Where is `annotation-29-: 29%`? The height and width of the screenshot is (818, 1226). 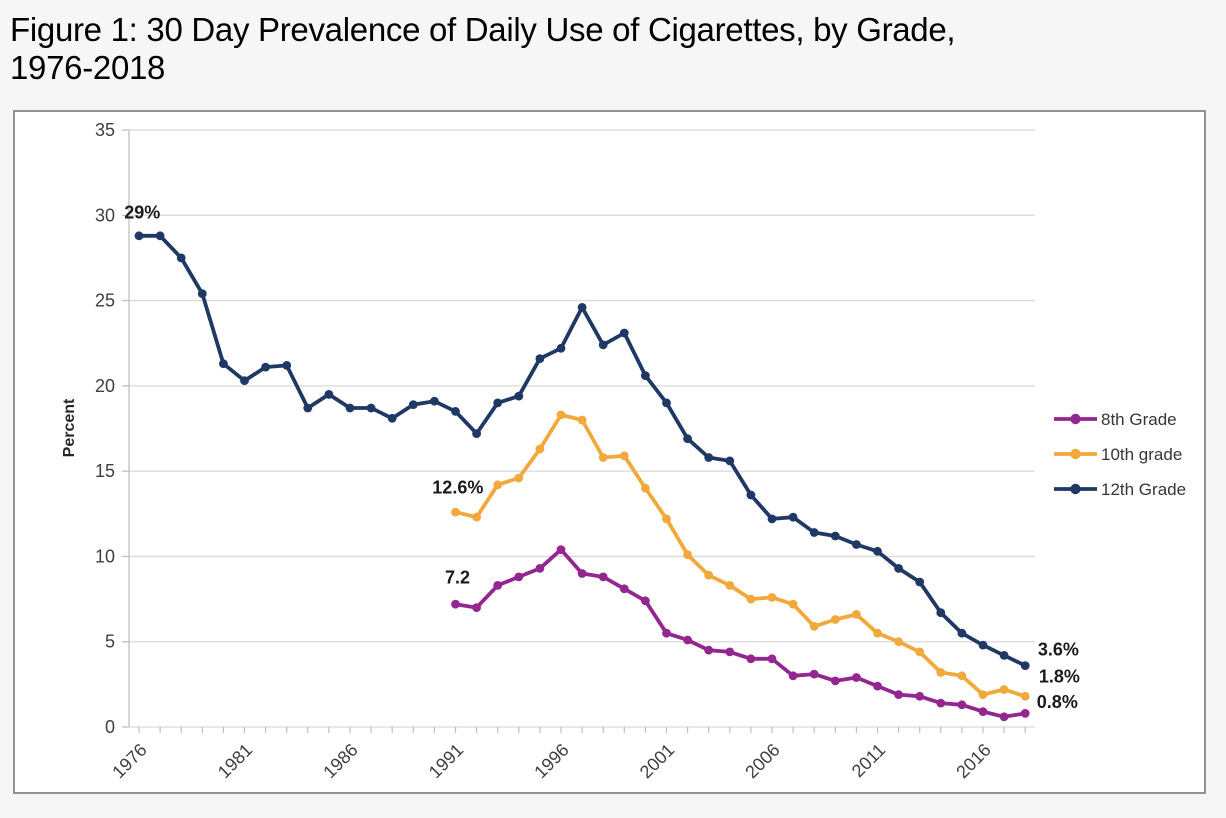 annotation-29-: 29% is located at coordinates (142, 213).